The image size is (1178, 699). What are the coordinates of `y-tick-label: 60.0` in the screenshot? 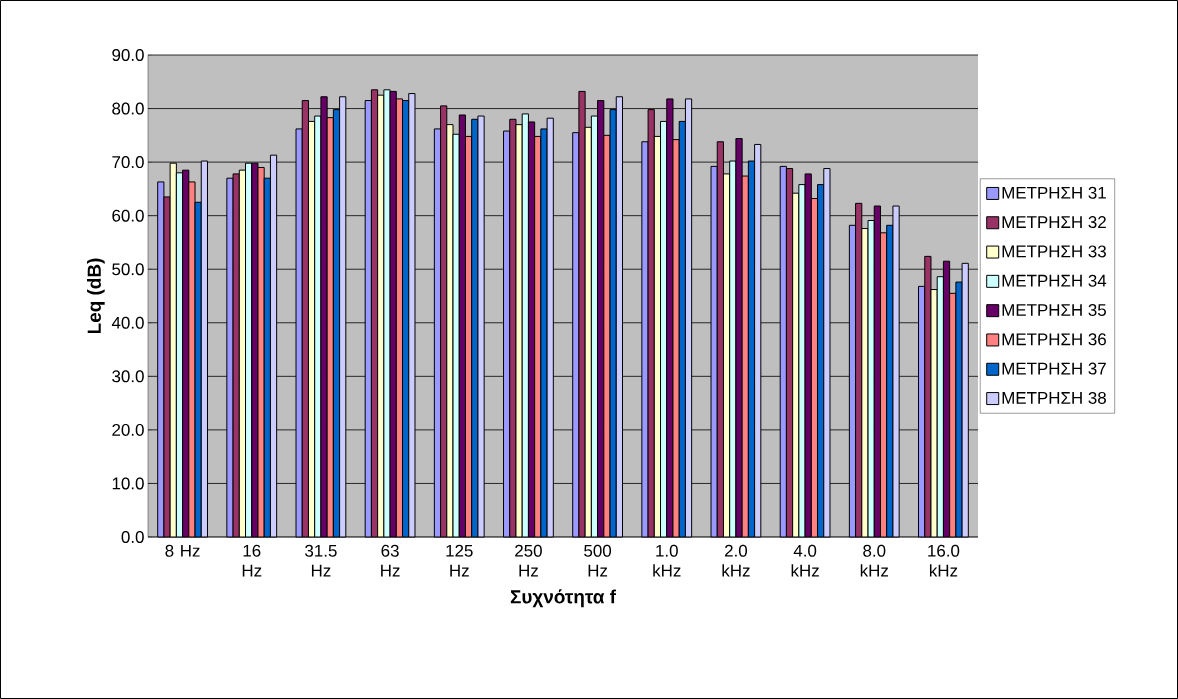 It's located at (128, 215).